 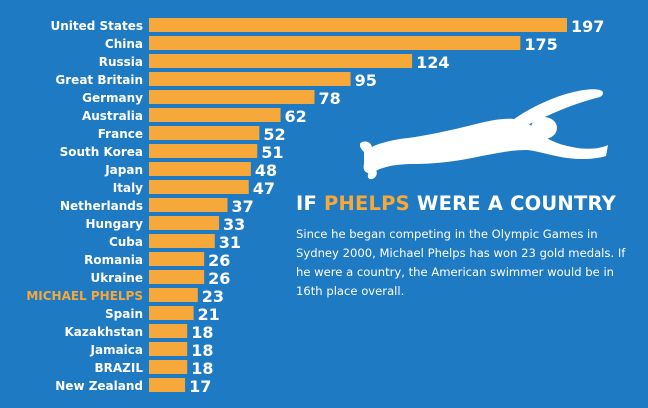 I want to click on category-label: United States, so click(x=96, y=26).